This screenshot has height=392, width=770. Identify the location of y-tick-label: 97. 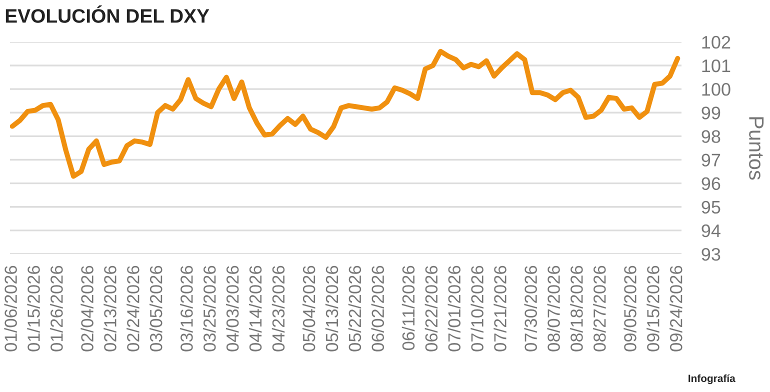
(711, 160).